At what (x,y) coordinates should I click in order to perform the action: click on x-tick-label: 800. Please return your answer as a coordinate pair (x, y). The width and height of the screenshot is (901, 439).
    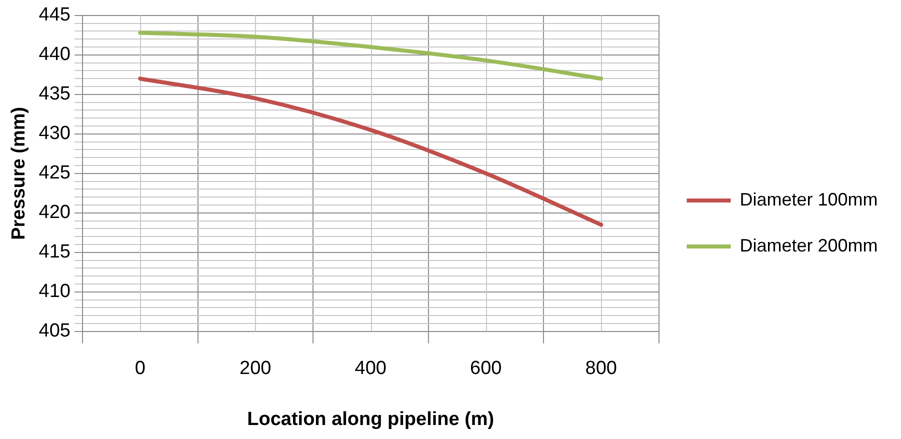
    Looking at the image, I should click on (601, 369).